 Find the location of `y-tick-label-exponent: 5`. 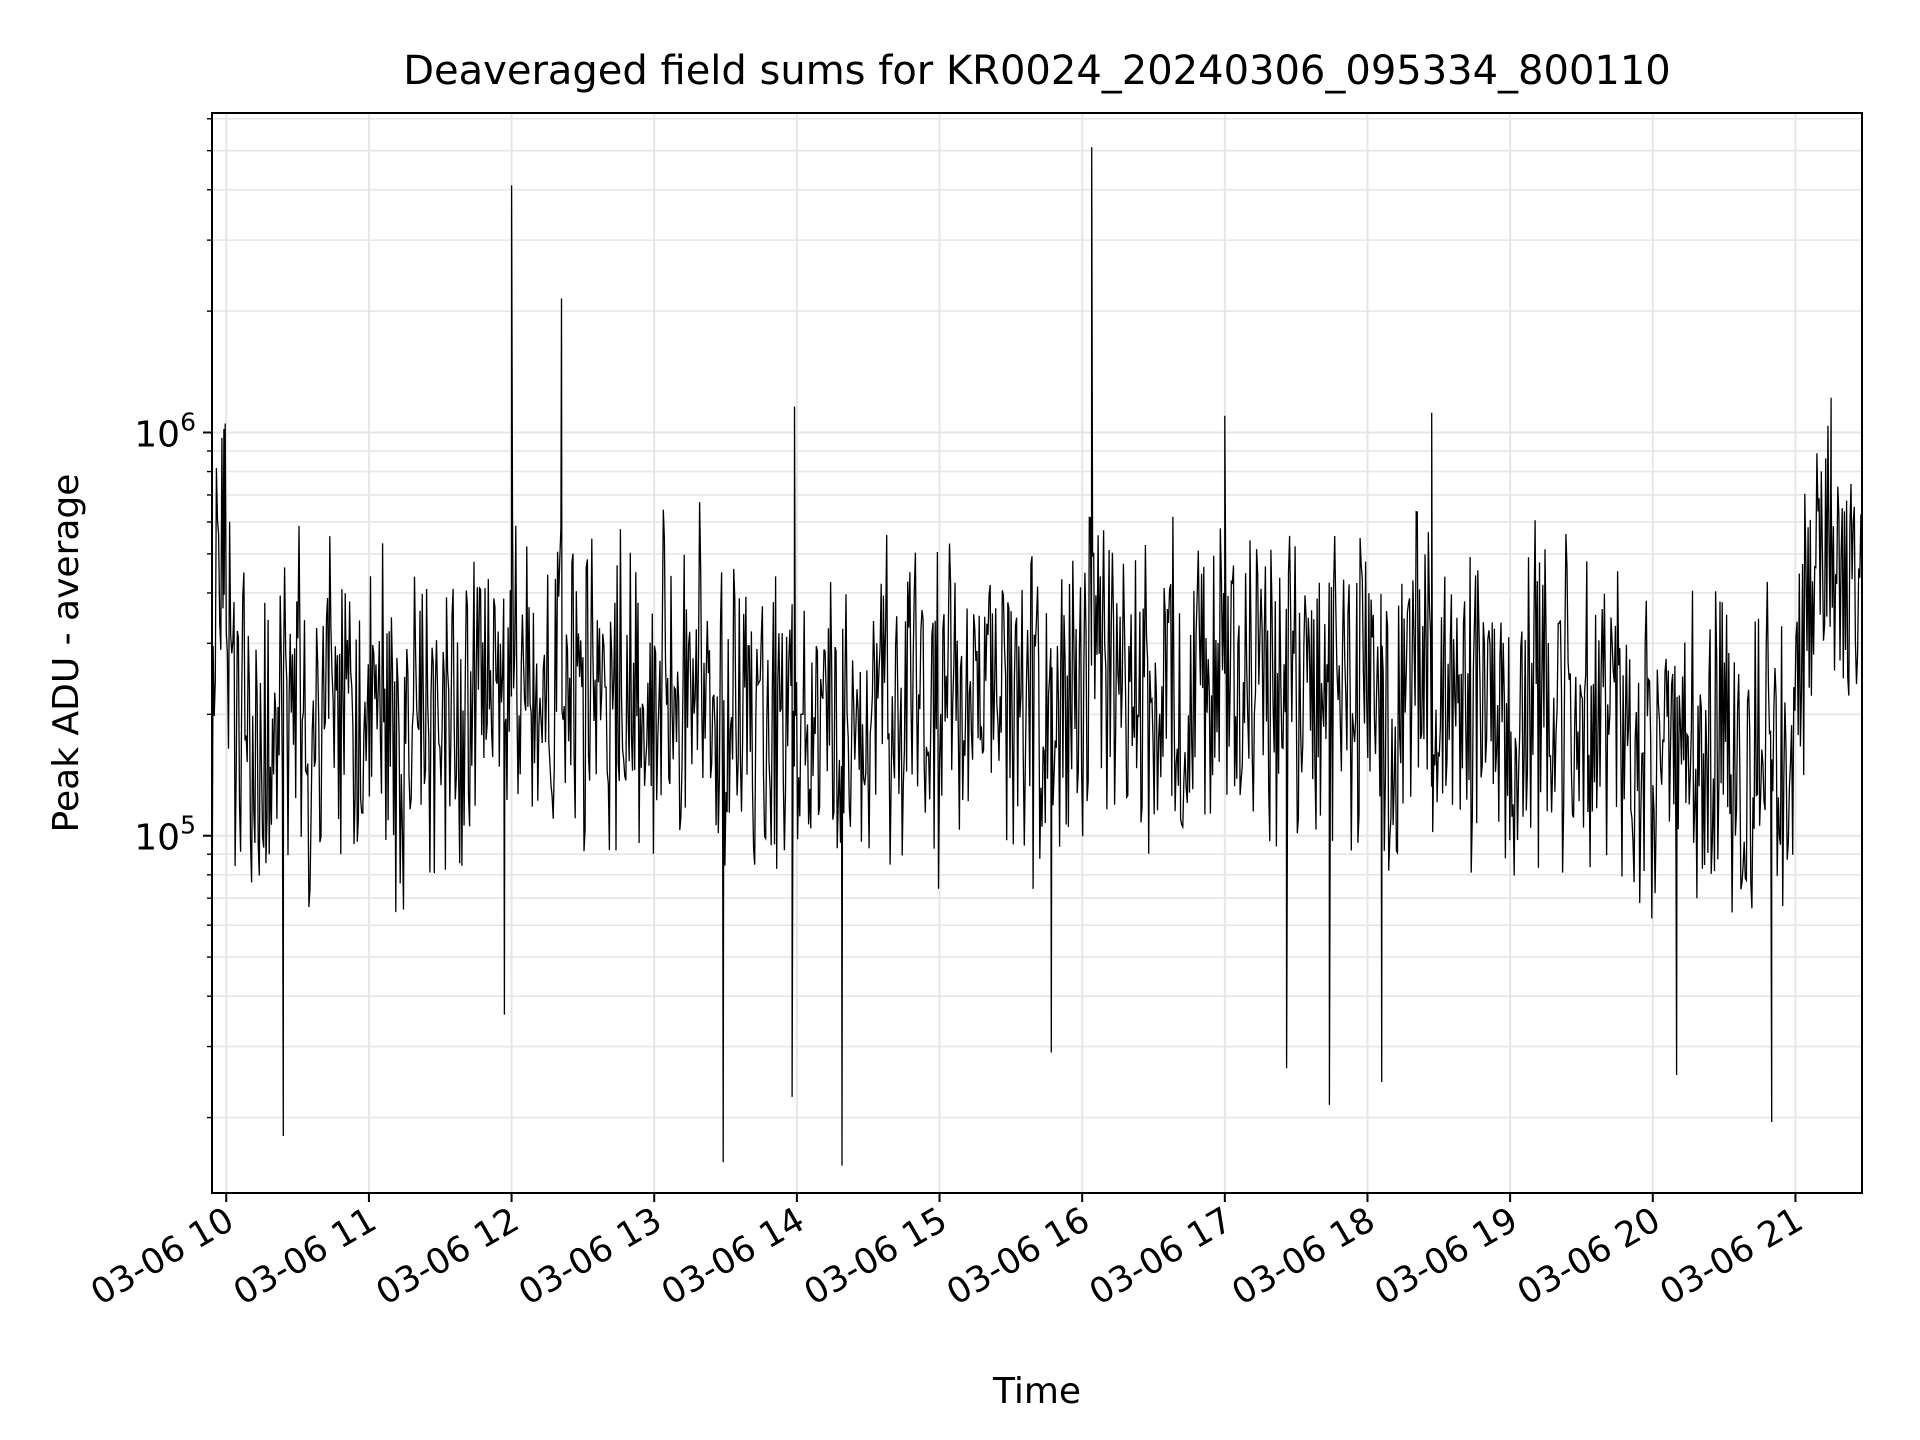

y-tick-label-exponent: 5 is located at coordinates (188, 825).